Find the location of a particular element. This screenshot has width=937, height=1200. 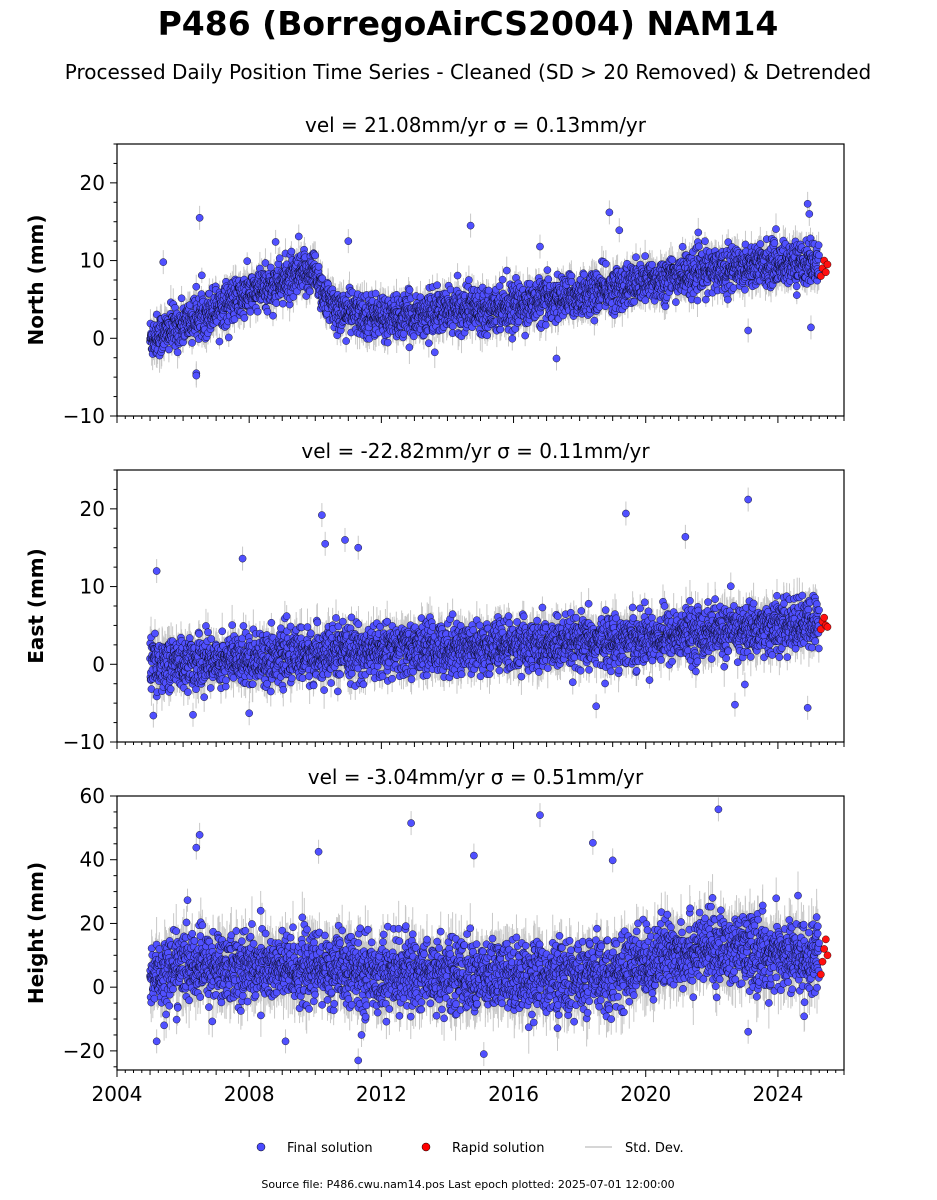

final-points is located at coordinates (484, 290).